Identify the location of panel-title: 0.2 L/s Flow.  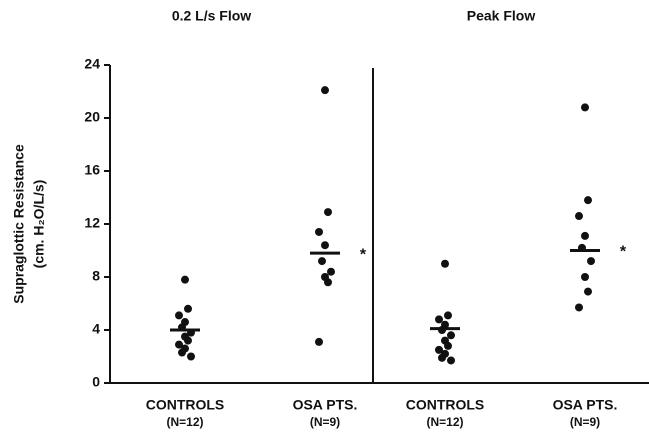
(211, 16).